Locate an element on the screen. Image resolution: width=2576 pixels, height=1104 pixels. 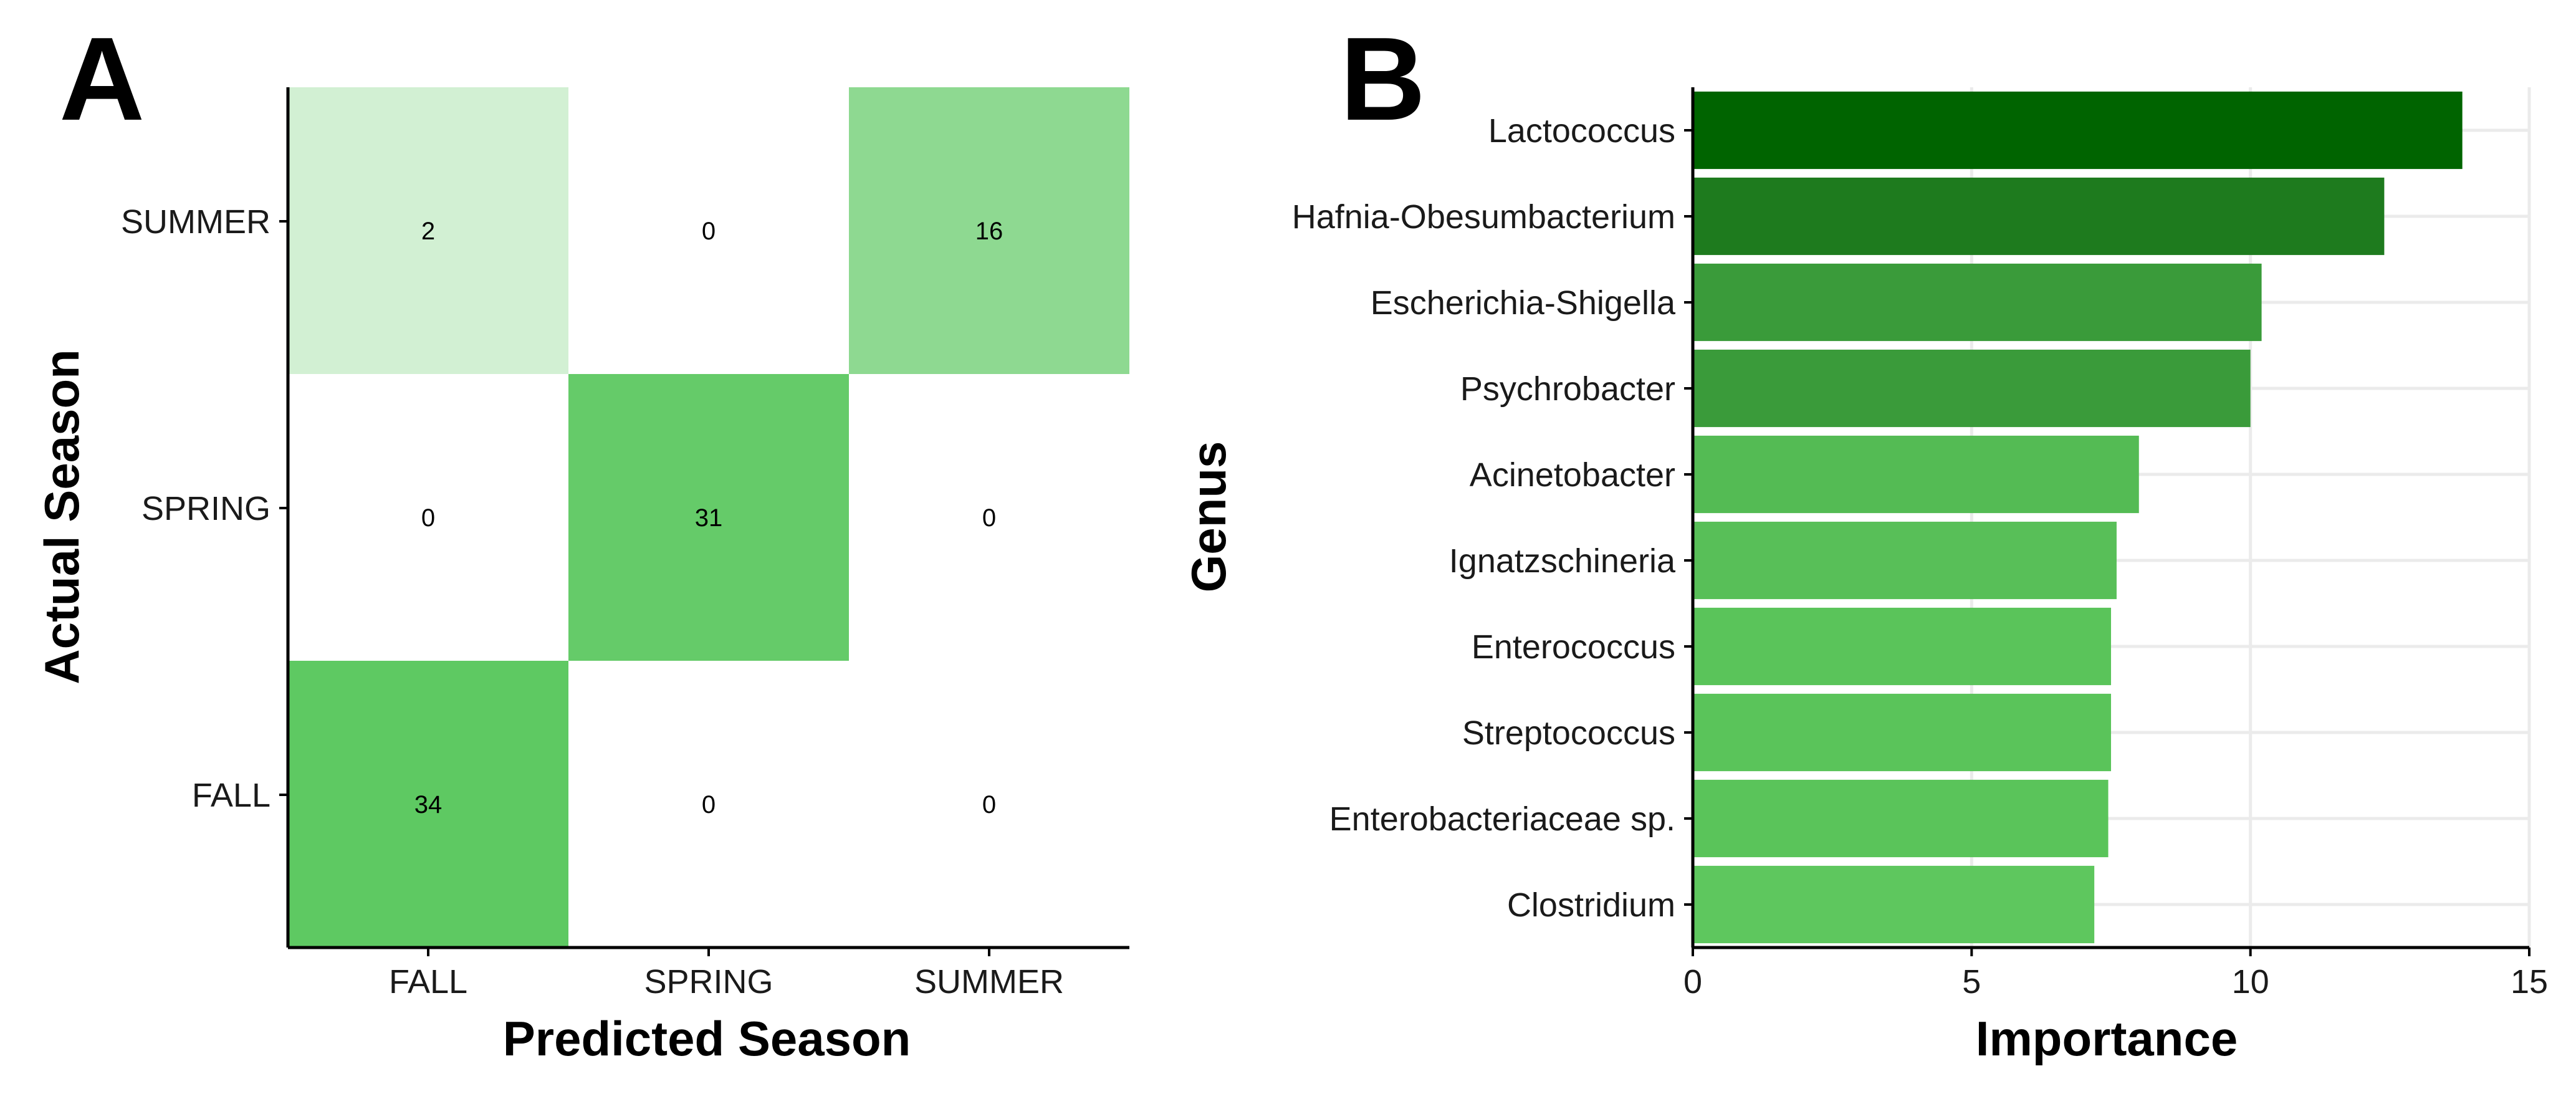
x-tick-label: SPRING is located at coordinates (709, 982).